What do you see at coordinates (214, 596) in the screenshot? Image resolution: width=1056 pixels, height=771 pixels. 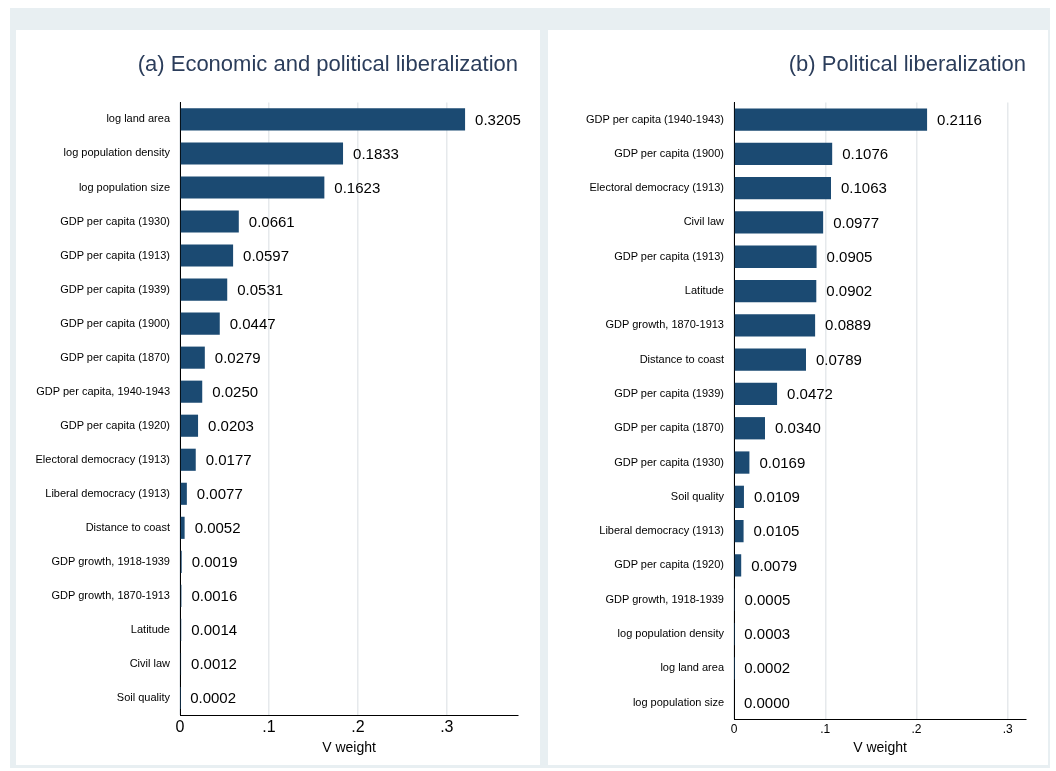 I see `data-label: 0.0016` at bounding box center [214, 596].